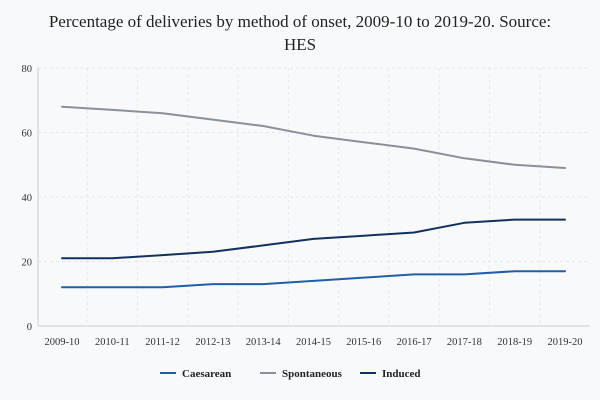  I want to click on x-tick-label: 2013-14, so click(264, 342).